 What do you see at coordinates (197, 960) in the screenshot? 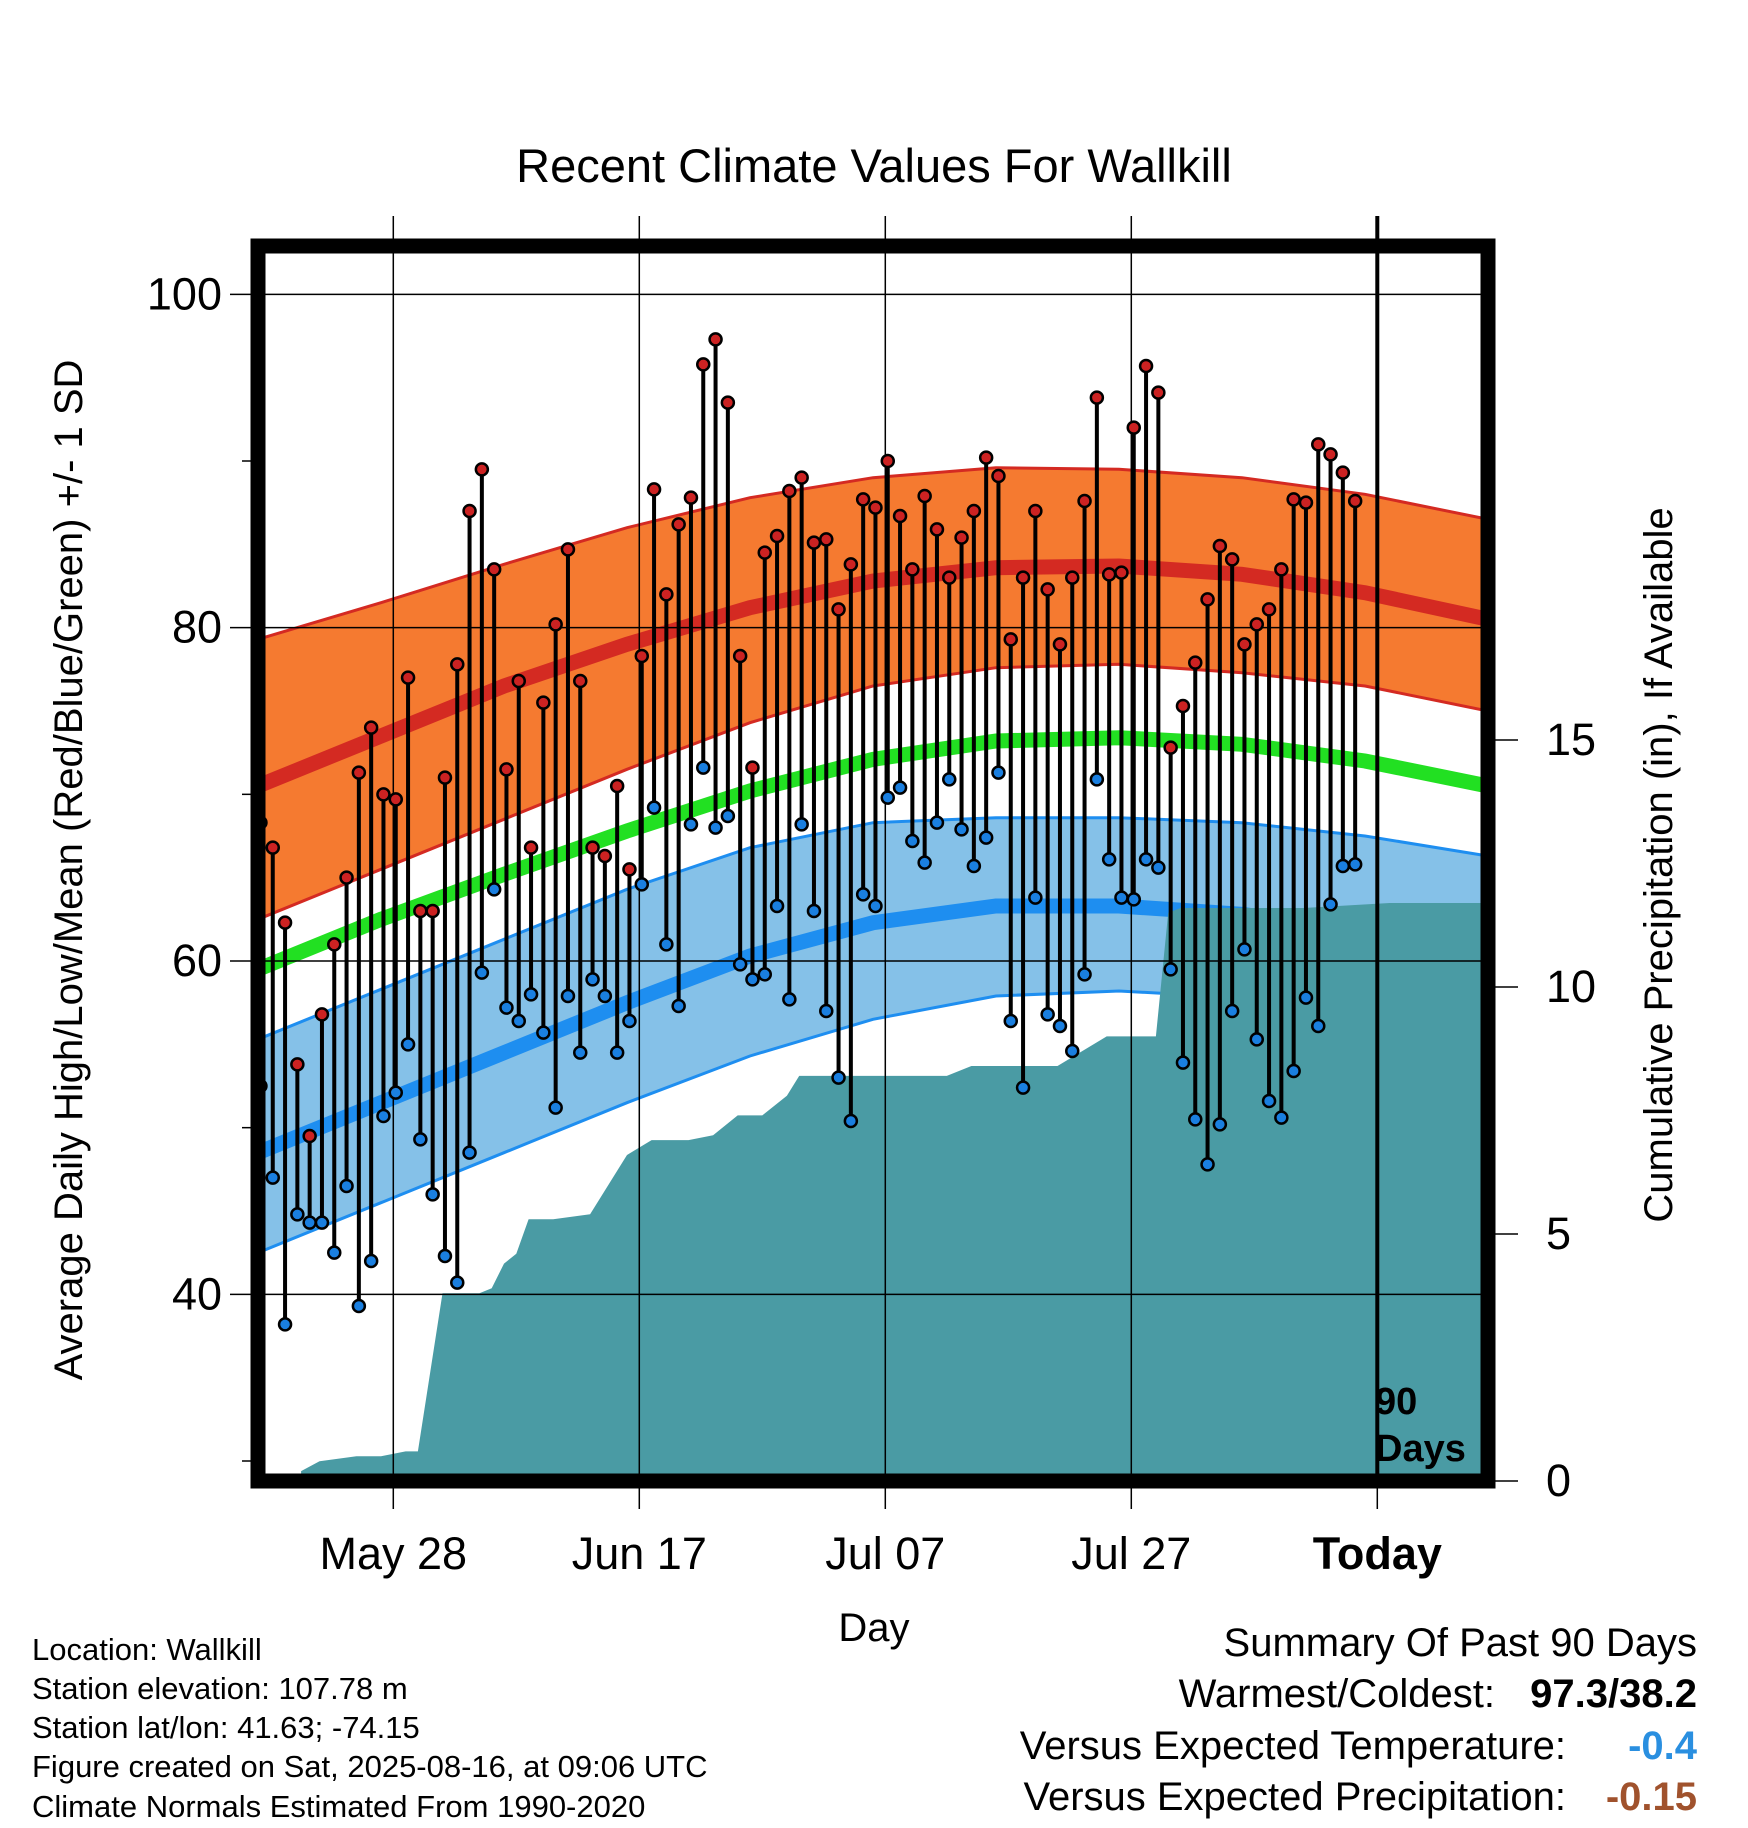
I see `y-tick-label: 60` at bounding box center [197, 960].